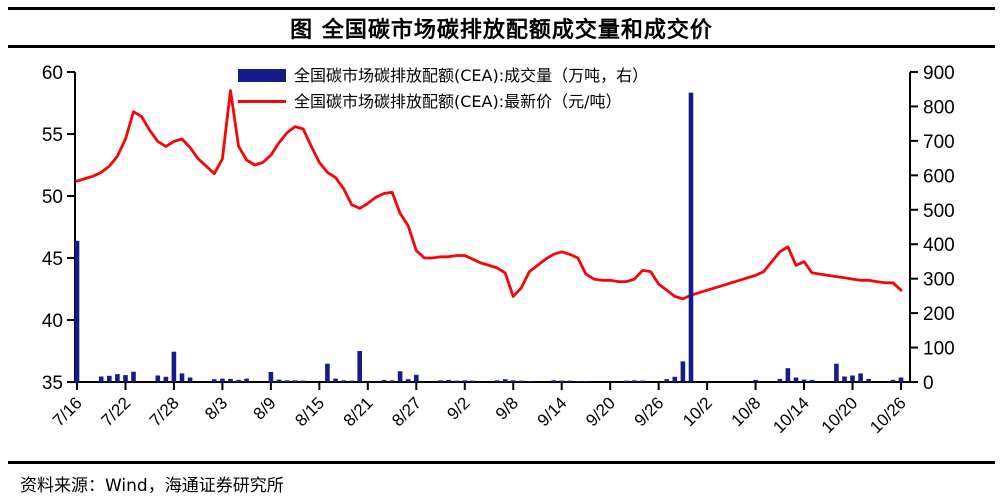 This screenshot has height=501, width=1003. I want to click on svg-text: 40, so click(52, 321).